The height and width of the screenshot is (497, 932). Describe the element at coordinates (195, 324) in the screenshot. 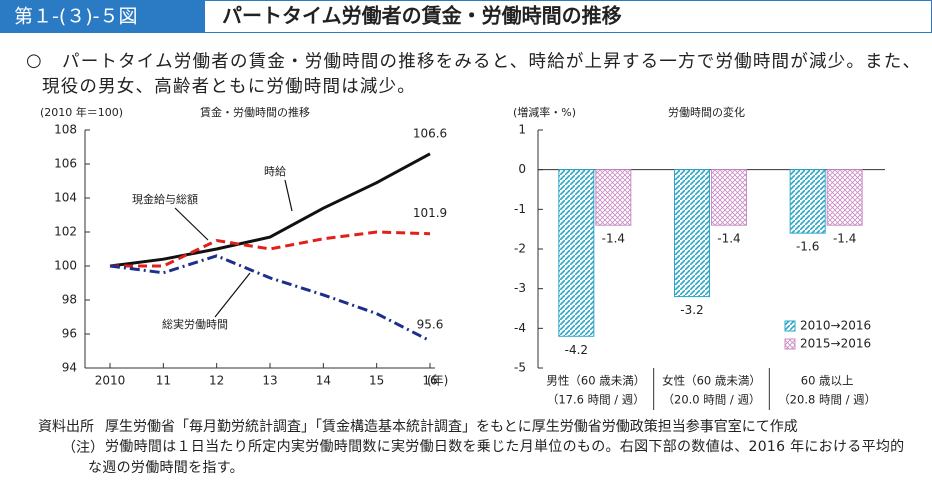

I see `series-label: 総実労働時間` at that location.